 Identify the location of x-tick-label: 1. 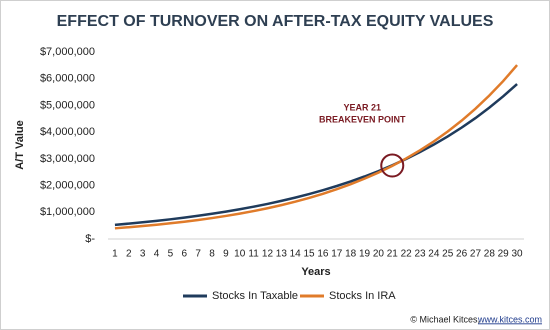
(115, 254).